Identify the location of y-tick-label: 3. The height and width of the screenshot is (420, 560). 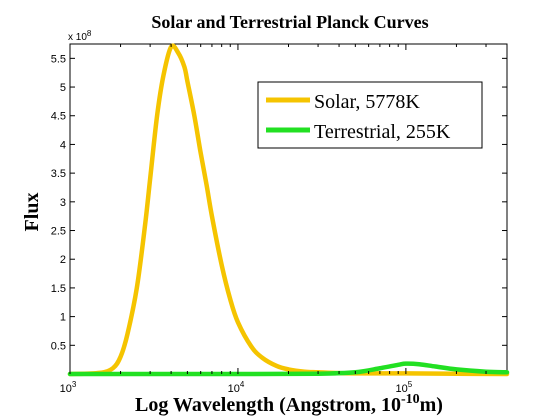
(63, 203).